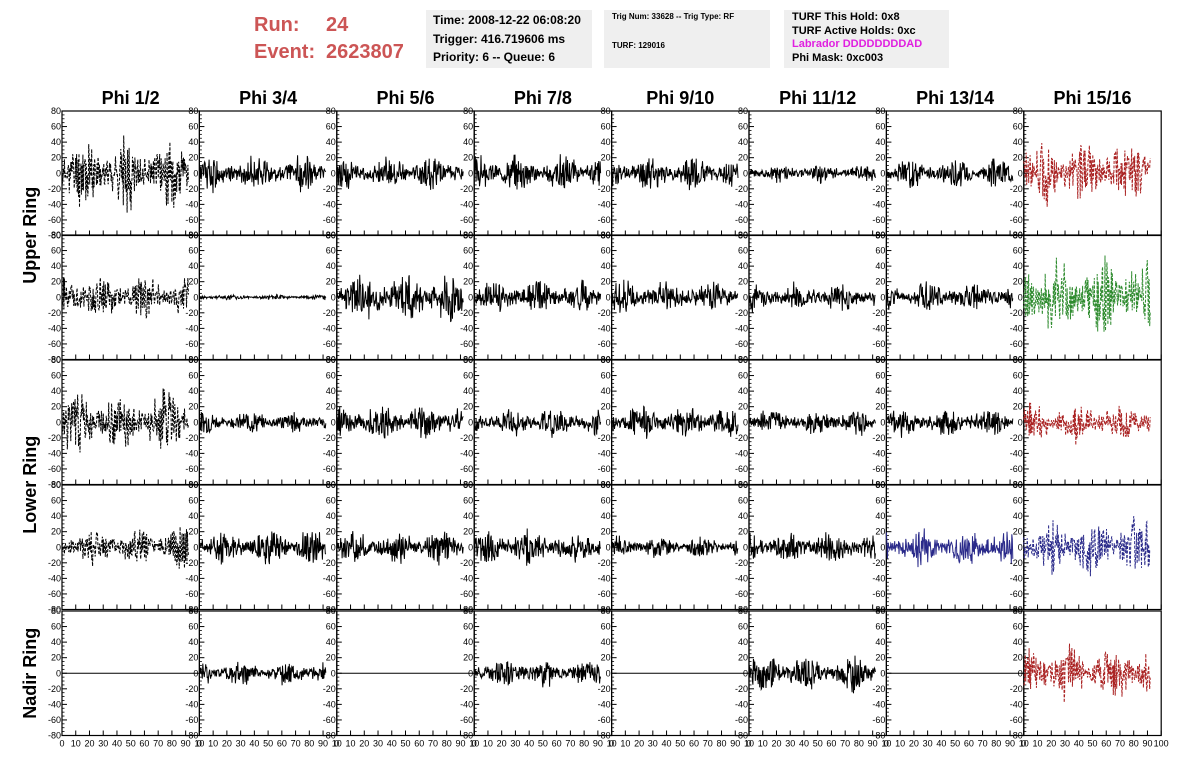 The image size is (1196, 772). What do you see at coordinates (537, 423) in the screenshot?
I see `waveform-trace-r3-c4` at bounding box center [537, 423].